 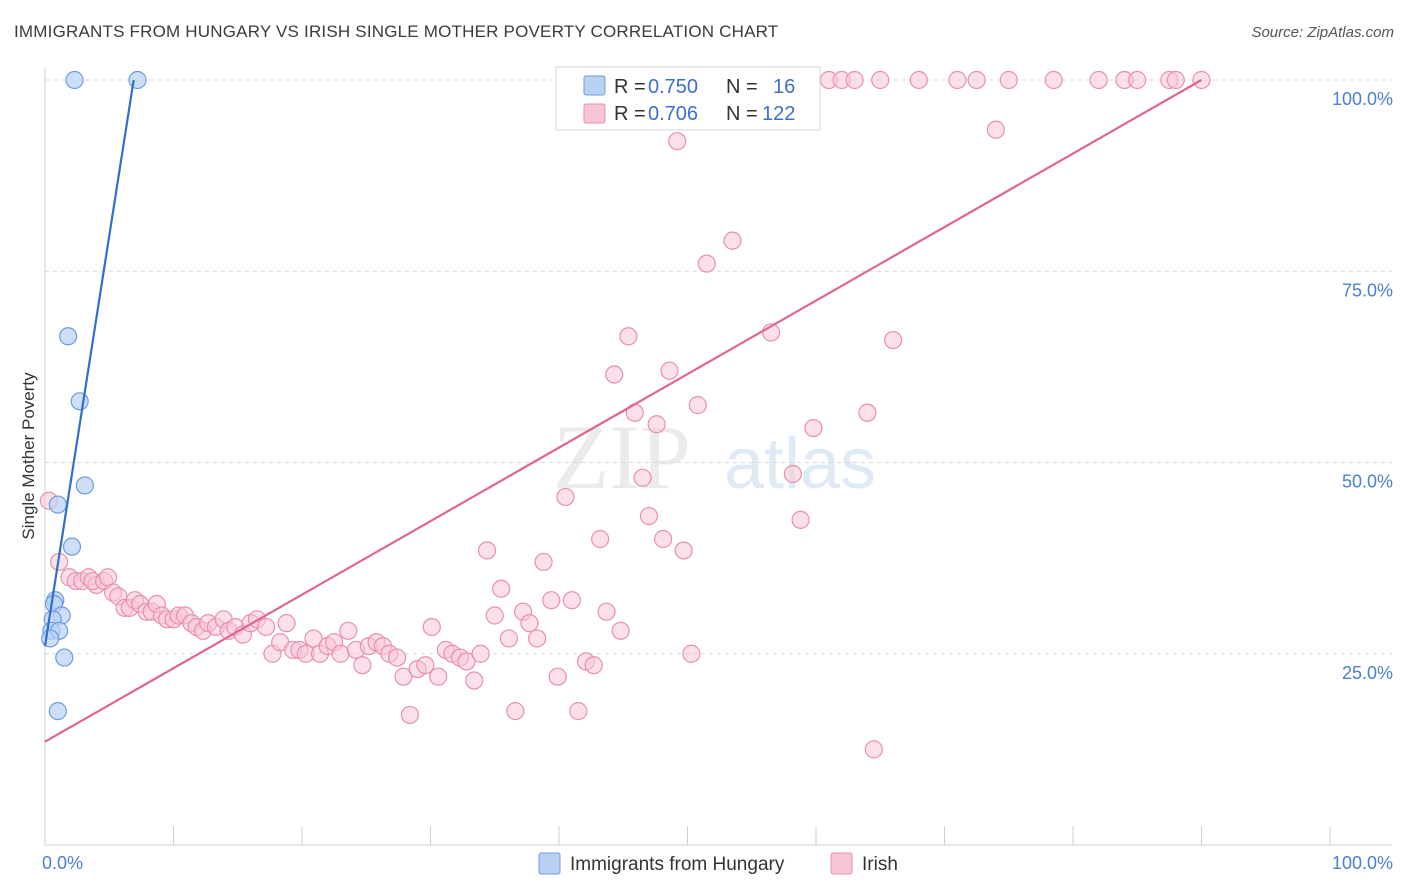 What do you see at coordinates (630, 114) in the screenshot?
I see `legend-r-label-irish: R =` at bounding box center [630, 114].